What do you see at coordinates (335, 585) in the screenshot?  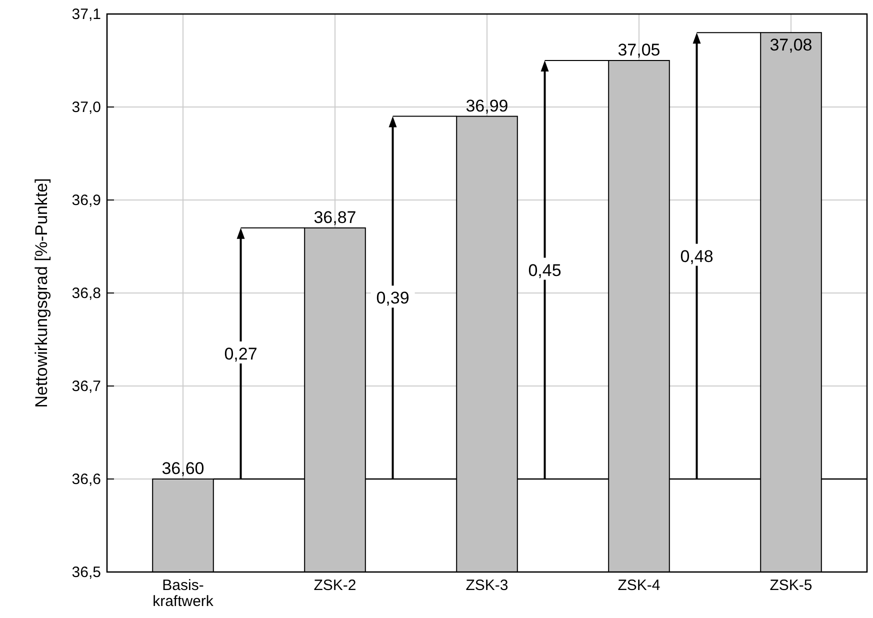 I see `x-tick-label: ZSK-2` at bounding box center [335, 585].